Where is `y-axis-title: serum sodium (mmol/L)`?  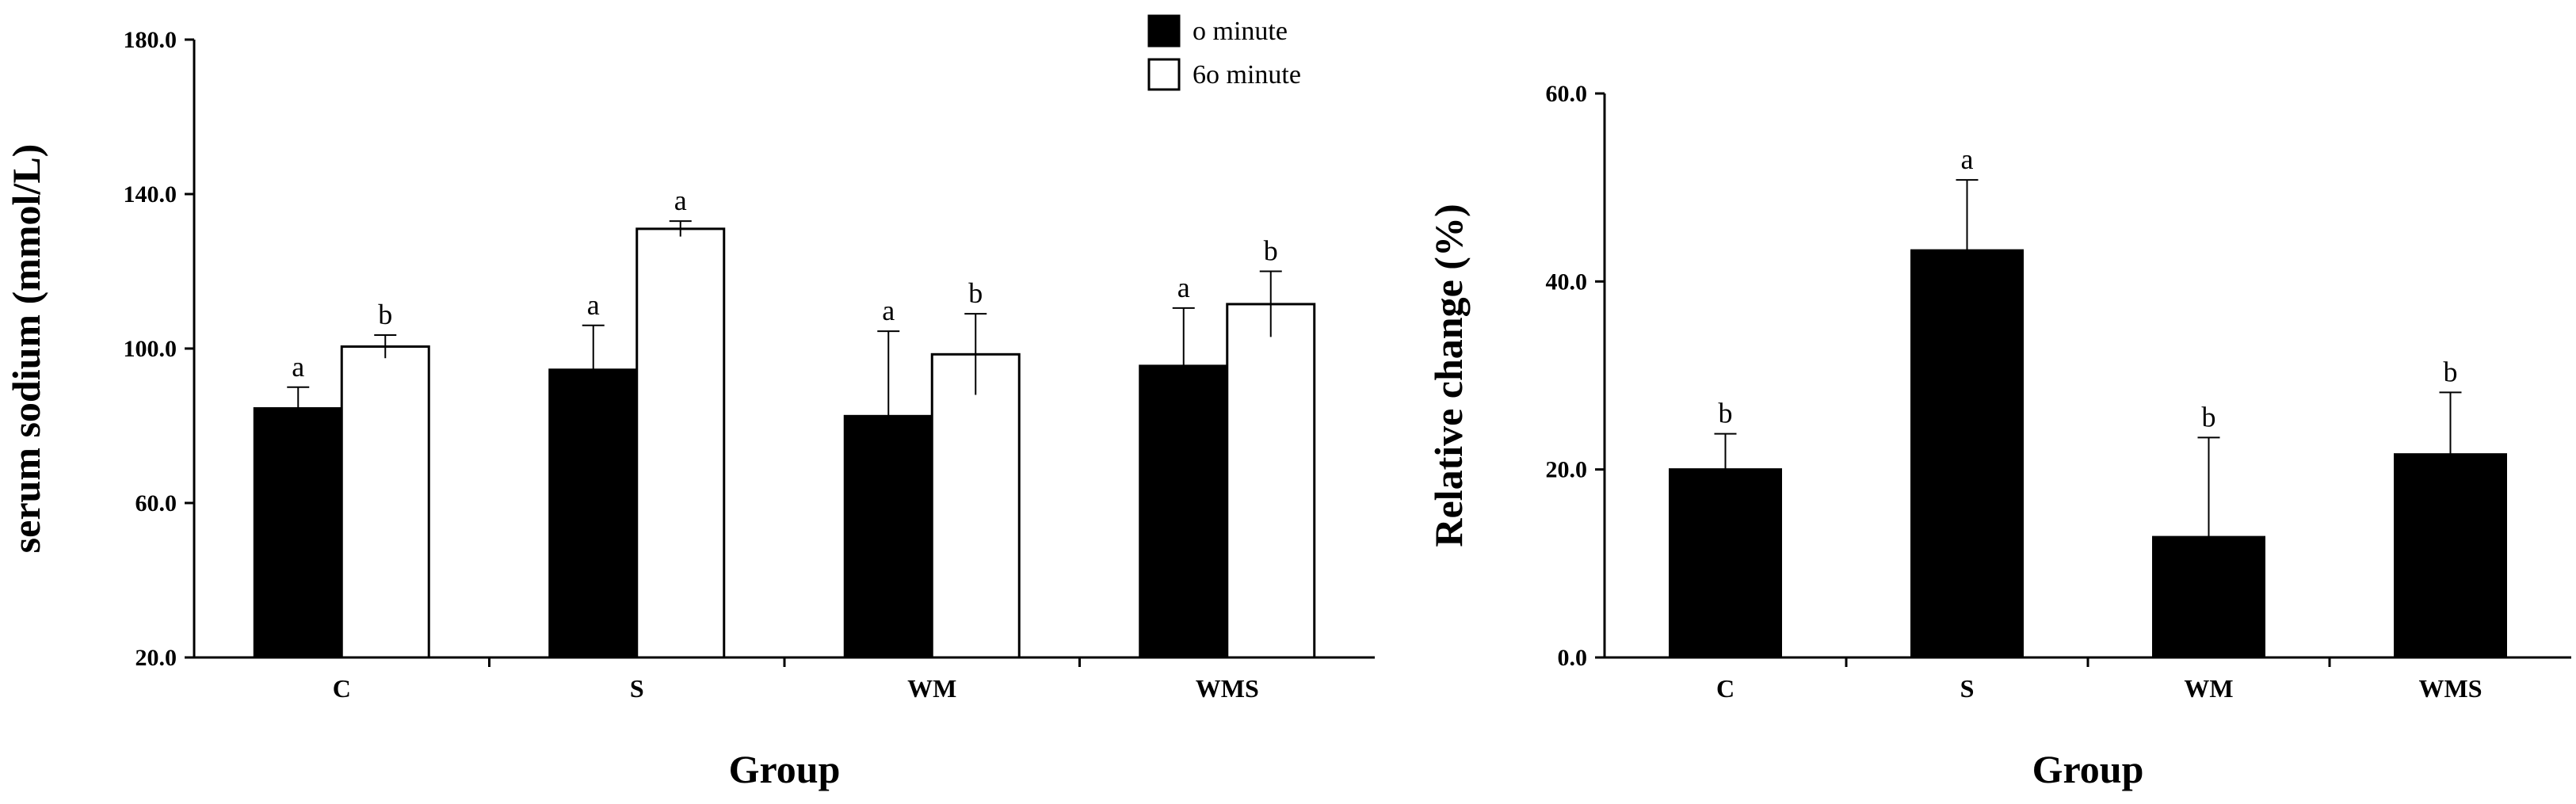
y-axis-title: serum sodium (mmol/L) is located at coordinates (26, 349).